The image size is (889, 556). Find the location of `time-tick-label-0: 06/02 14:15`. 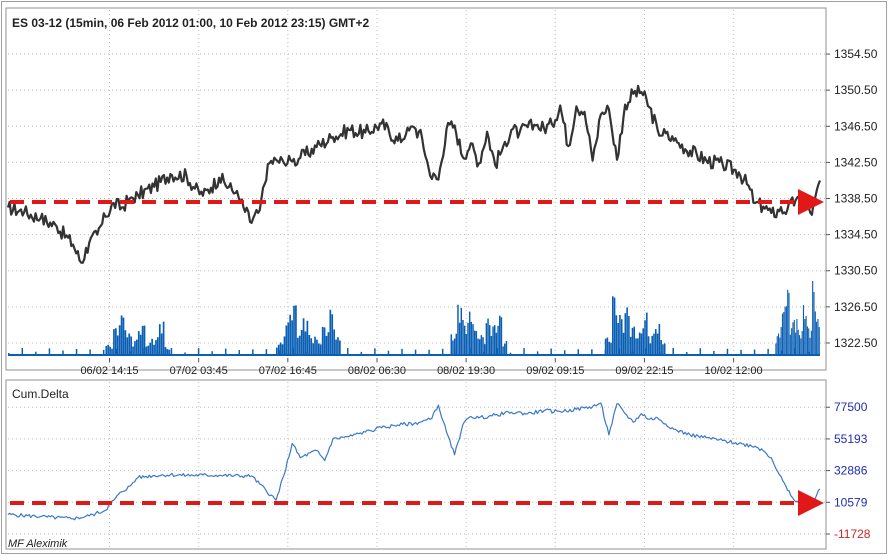

time-tick-label-0: 06/02 14:15 is located at coordinates (109, 371).